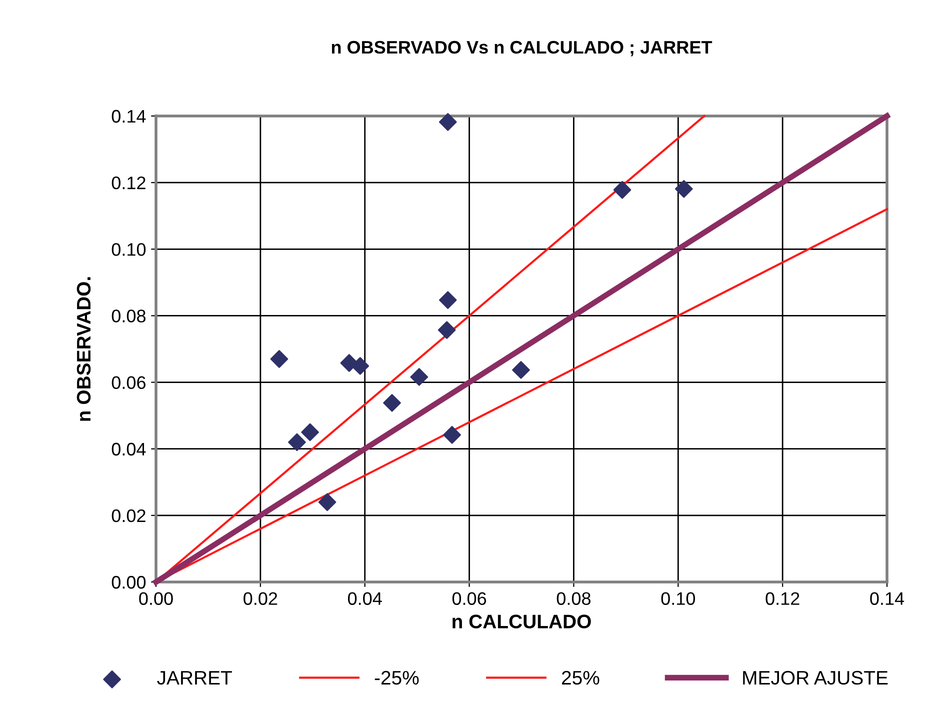 The image size is (934, 706). I want to click on y-tick-label: 0.14, so click(129, 116).